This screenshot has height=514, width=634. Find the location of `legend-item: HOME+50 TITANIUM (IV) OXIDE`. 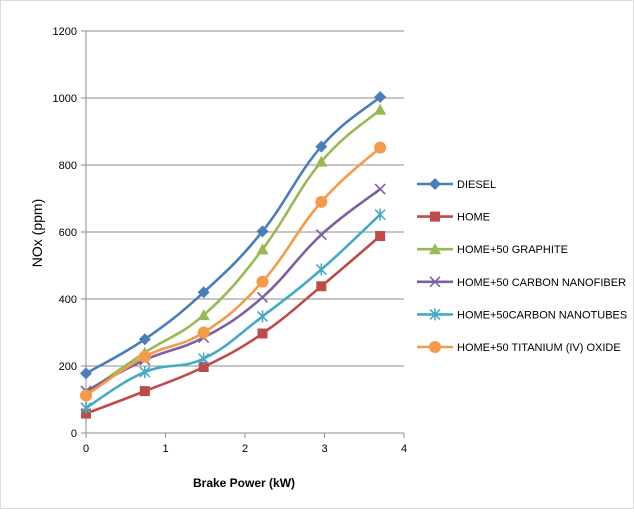

legend-item: HOME+50 TITANIUM (IV) OXIDE is located at coordinates (519, 347).